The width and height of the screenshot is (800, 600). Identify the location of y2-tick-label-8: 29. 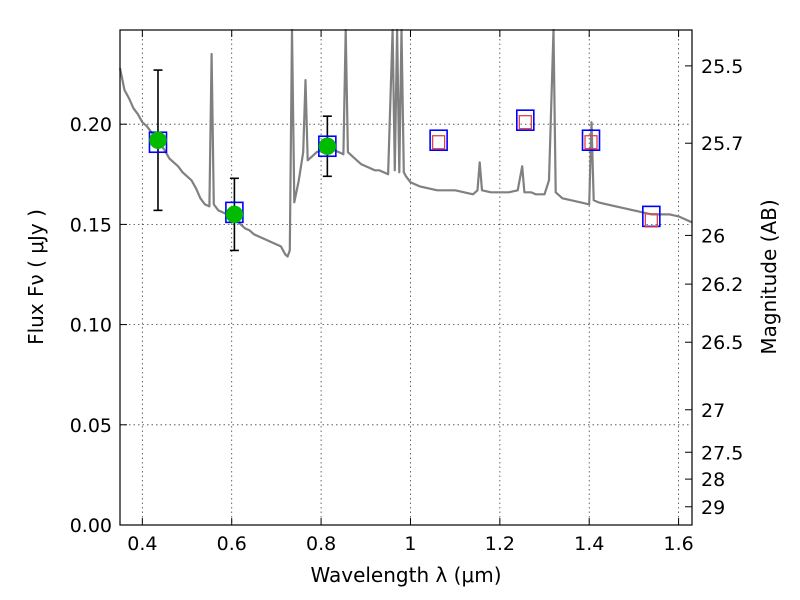
(713, 508).